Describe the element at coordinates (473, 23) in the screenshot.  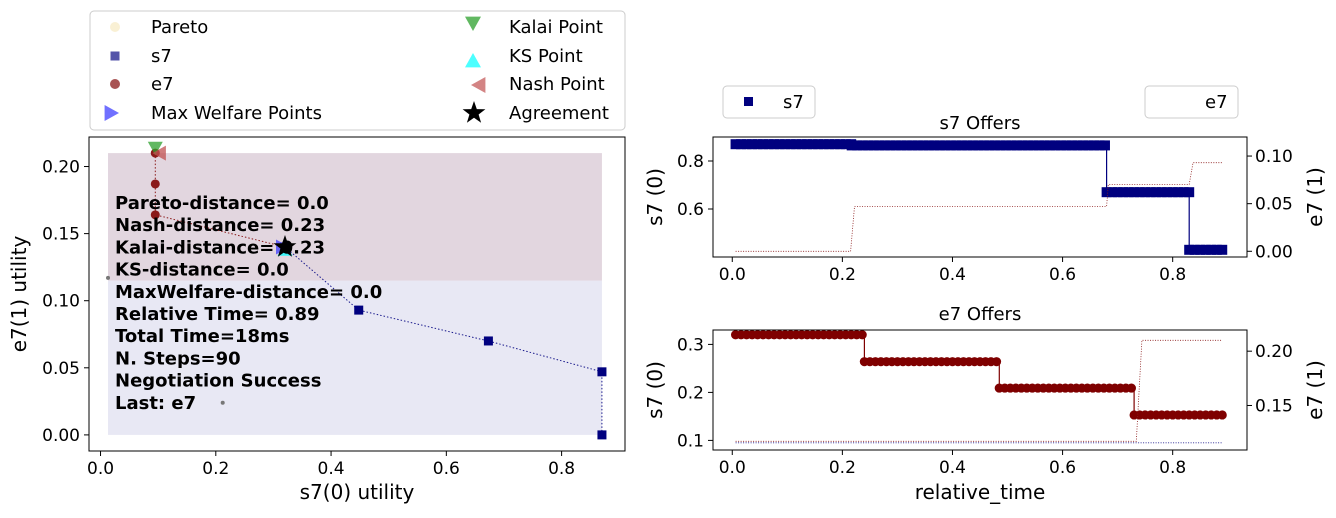
I see `legend-marker-kalai-point` at that location.